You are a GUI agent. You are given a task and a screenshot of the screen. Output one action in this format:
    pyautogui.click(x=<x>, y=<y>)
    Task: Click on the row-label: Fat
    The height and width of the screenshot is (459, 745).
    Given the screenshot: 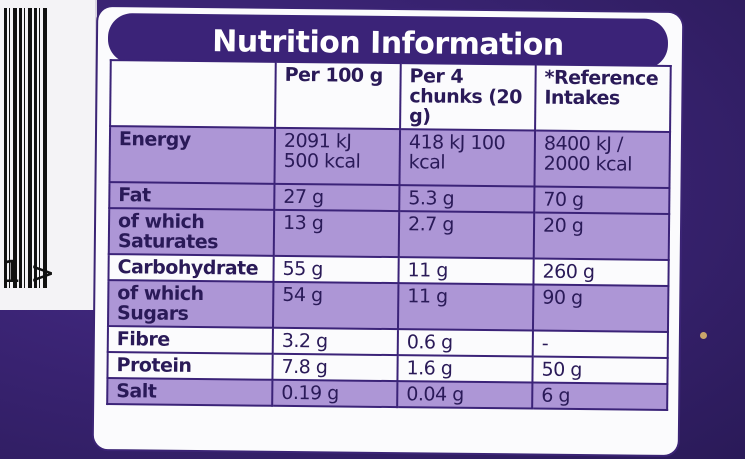 What is the action you would take?
    pyautogui.click(x=192, y=196)
    